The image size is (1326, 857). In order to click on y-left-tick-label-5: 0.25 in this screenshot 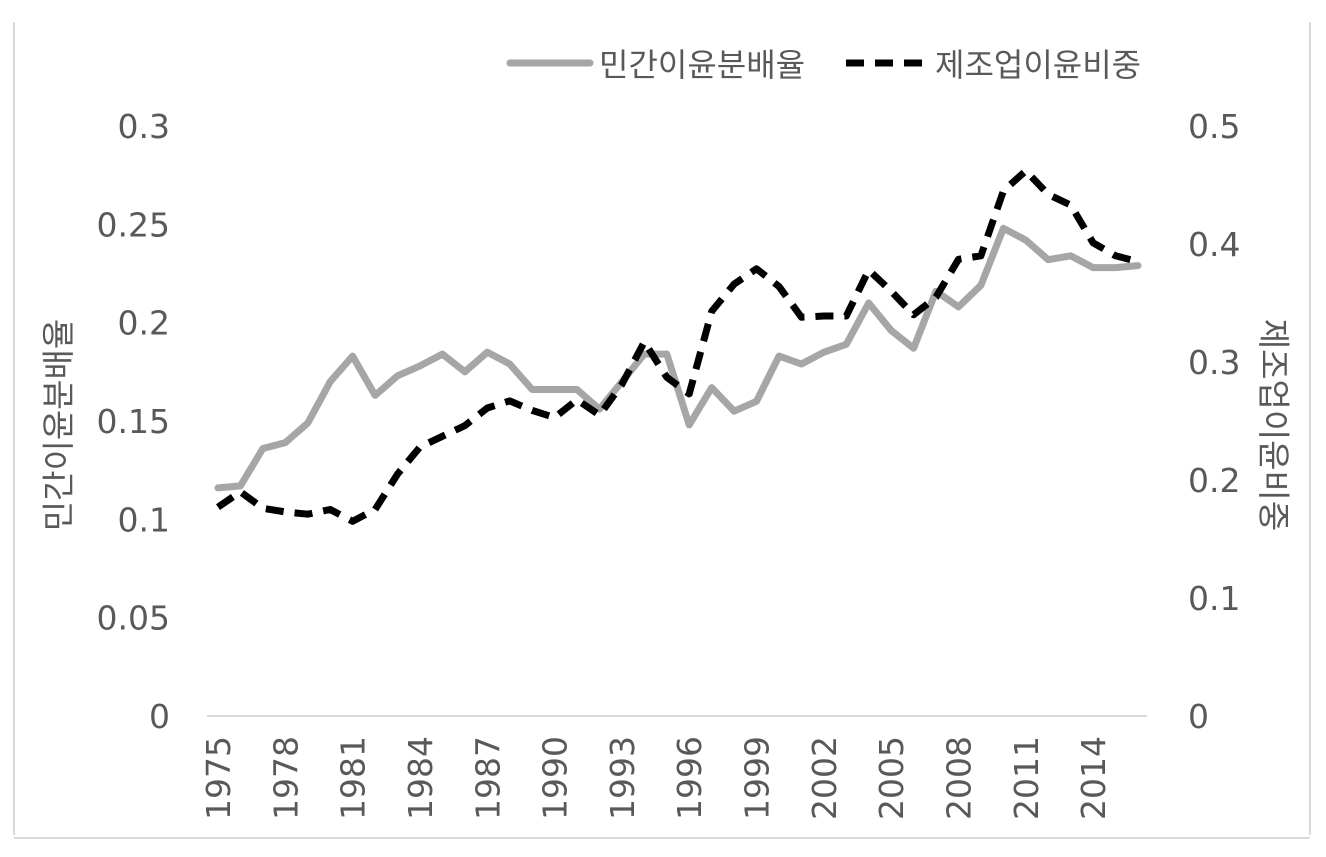, I will do `click(133, 224)`.